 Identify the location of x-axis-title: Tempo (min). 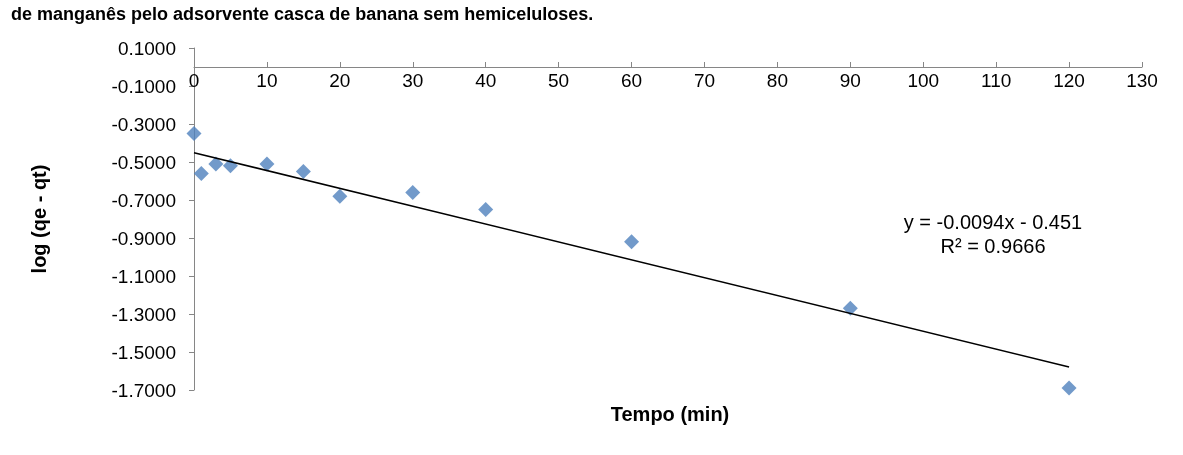
(670, 414).